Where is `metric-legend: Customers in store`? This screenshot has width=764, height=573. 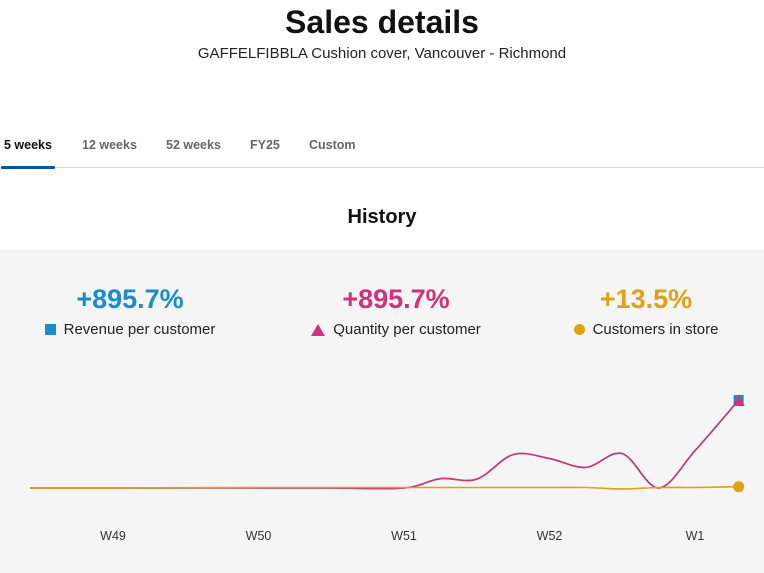 metric-legend: Customers in store is located at coordinates (640, 329).